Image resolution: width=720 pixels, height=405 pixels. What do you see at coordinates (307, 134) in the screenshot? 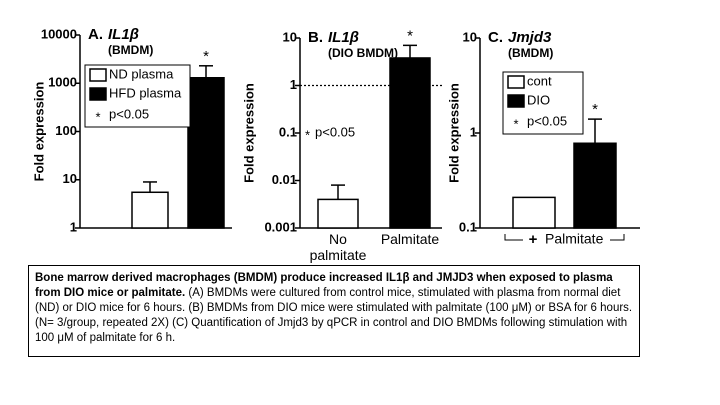
I see `note-marker: *` at bounding box center [307, 134].